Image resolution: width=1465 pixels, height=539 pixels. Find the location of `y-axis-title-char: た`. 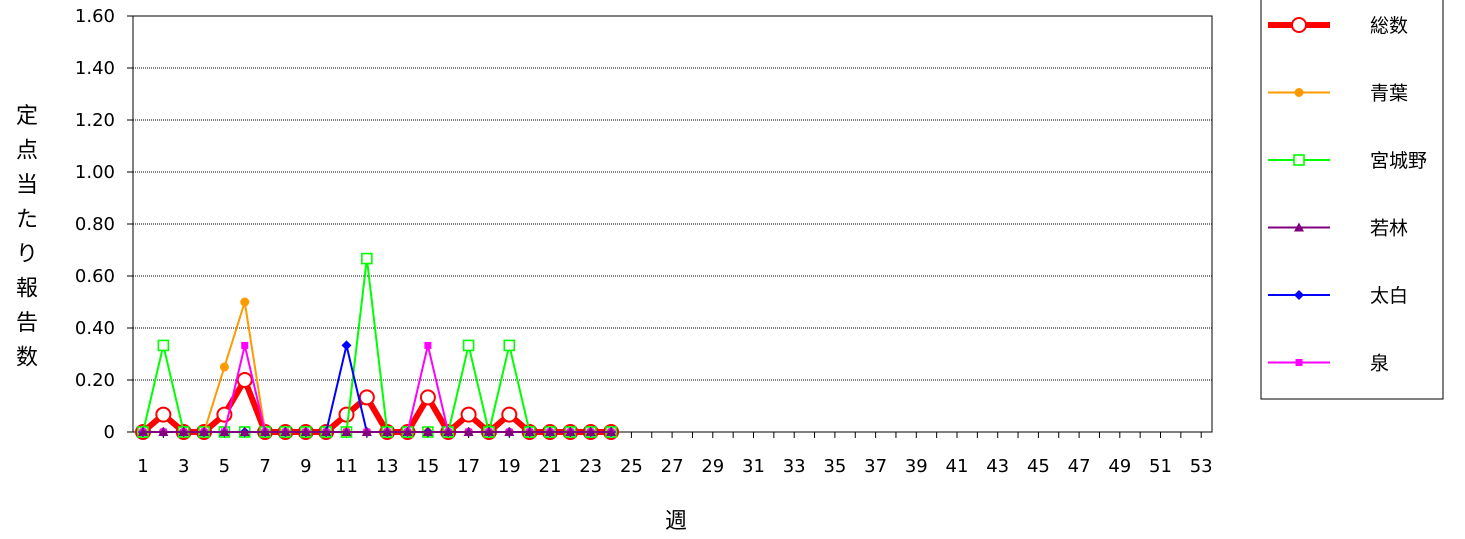

y-axis-title-char: た is located at coordinates (27, 220).